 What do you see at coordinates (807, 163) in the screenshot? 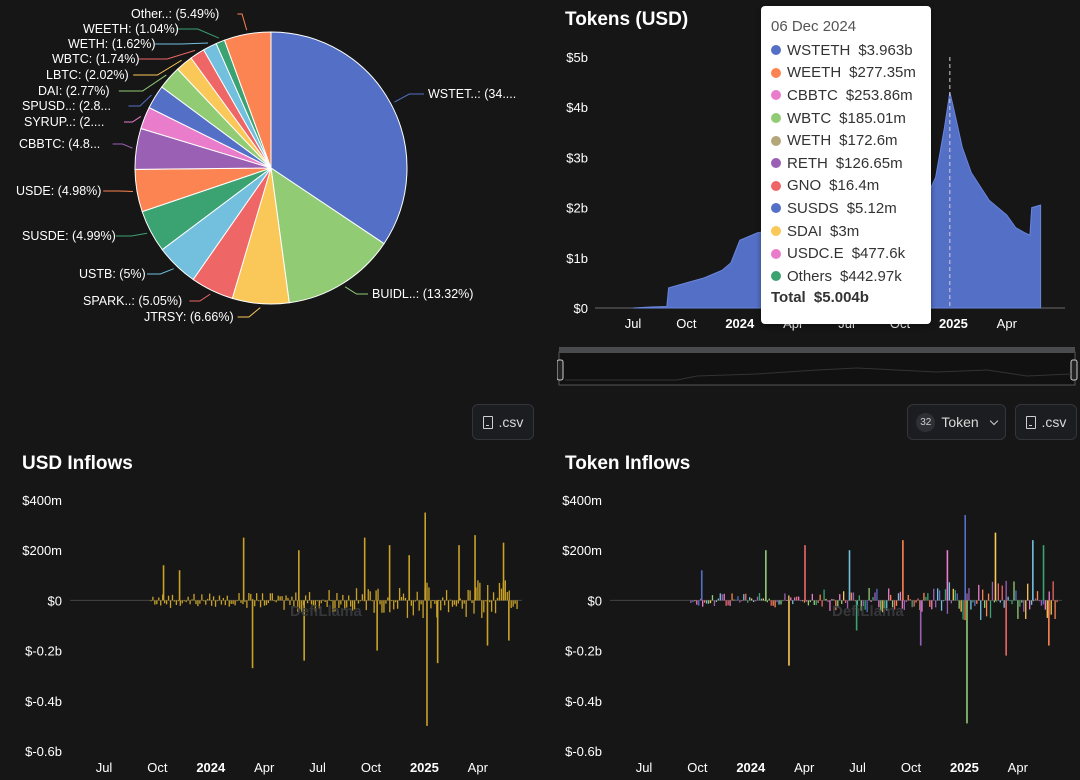
I see `tooltip-row-label: RETH` at bounding box center [807, 163].